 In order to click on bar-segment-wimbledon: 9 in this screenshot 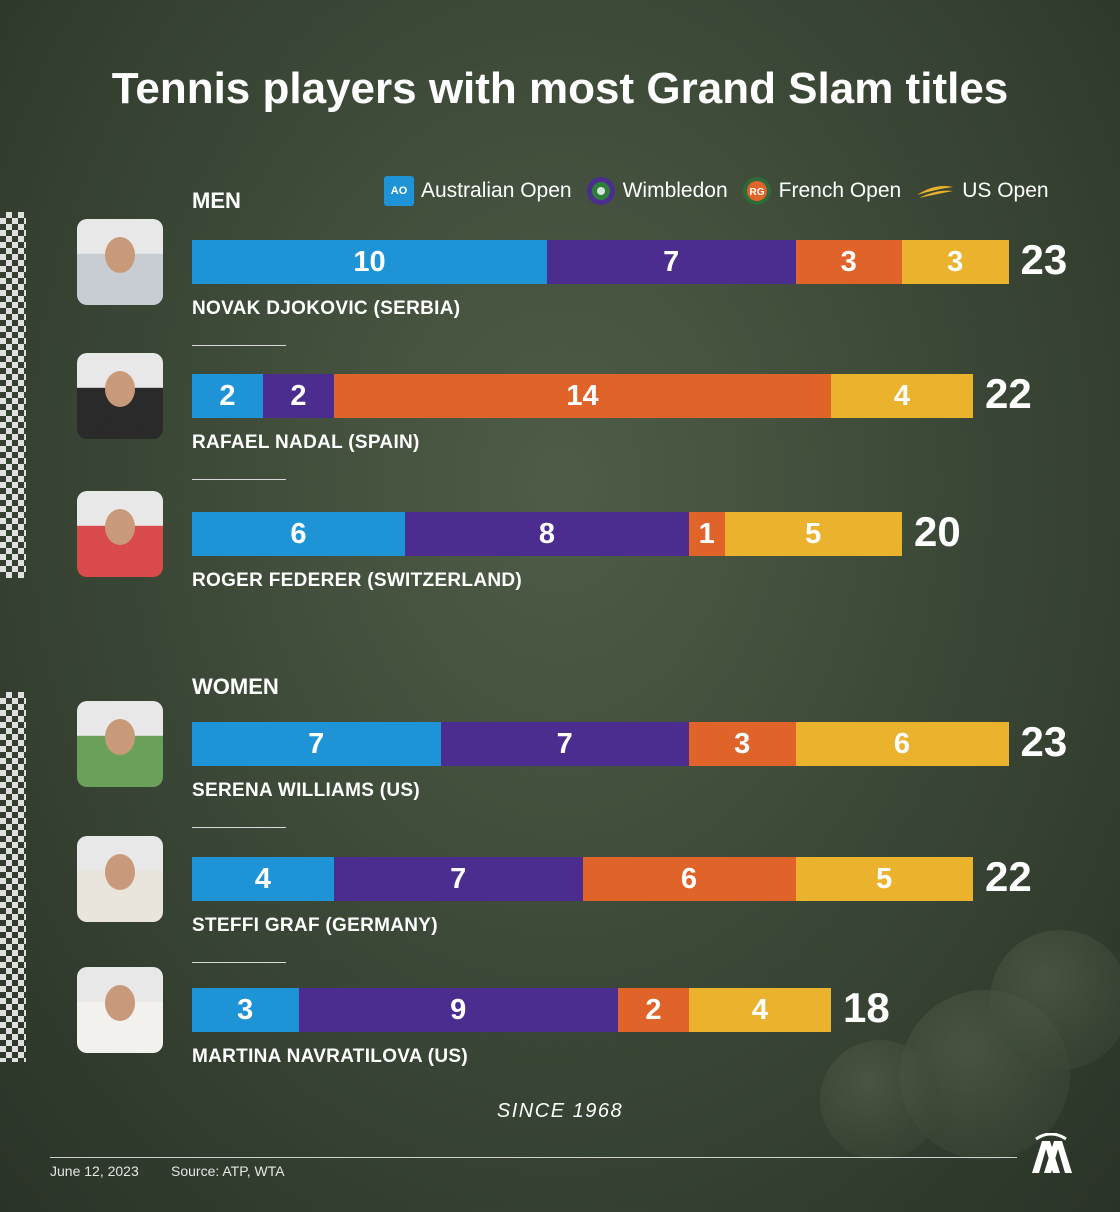, I will do `click(458, 1010)`.